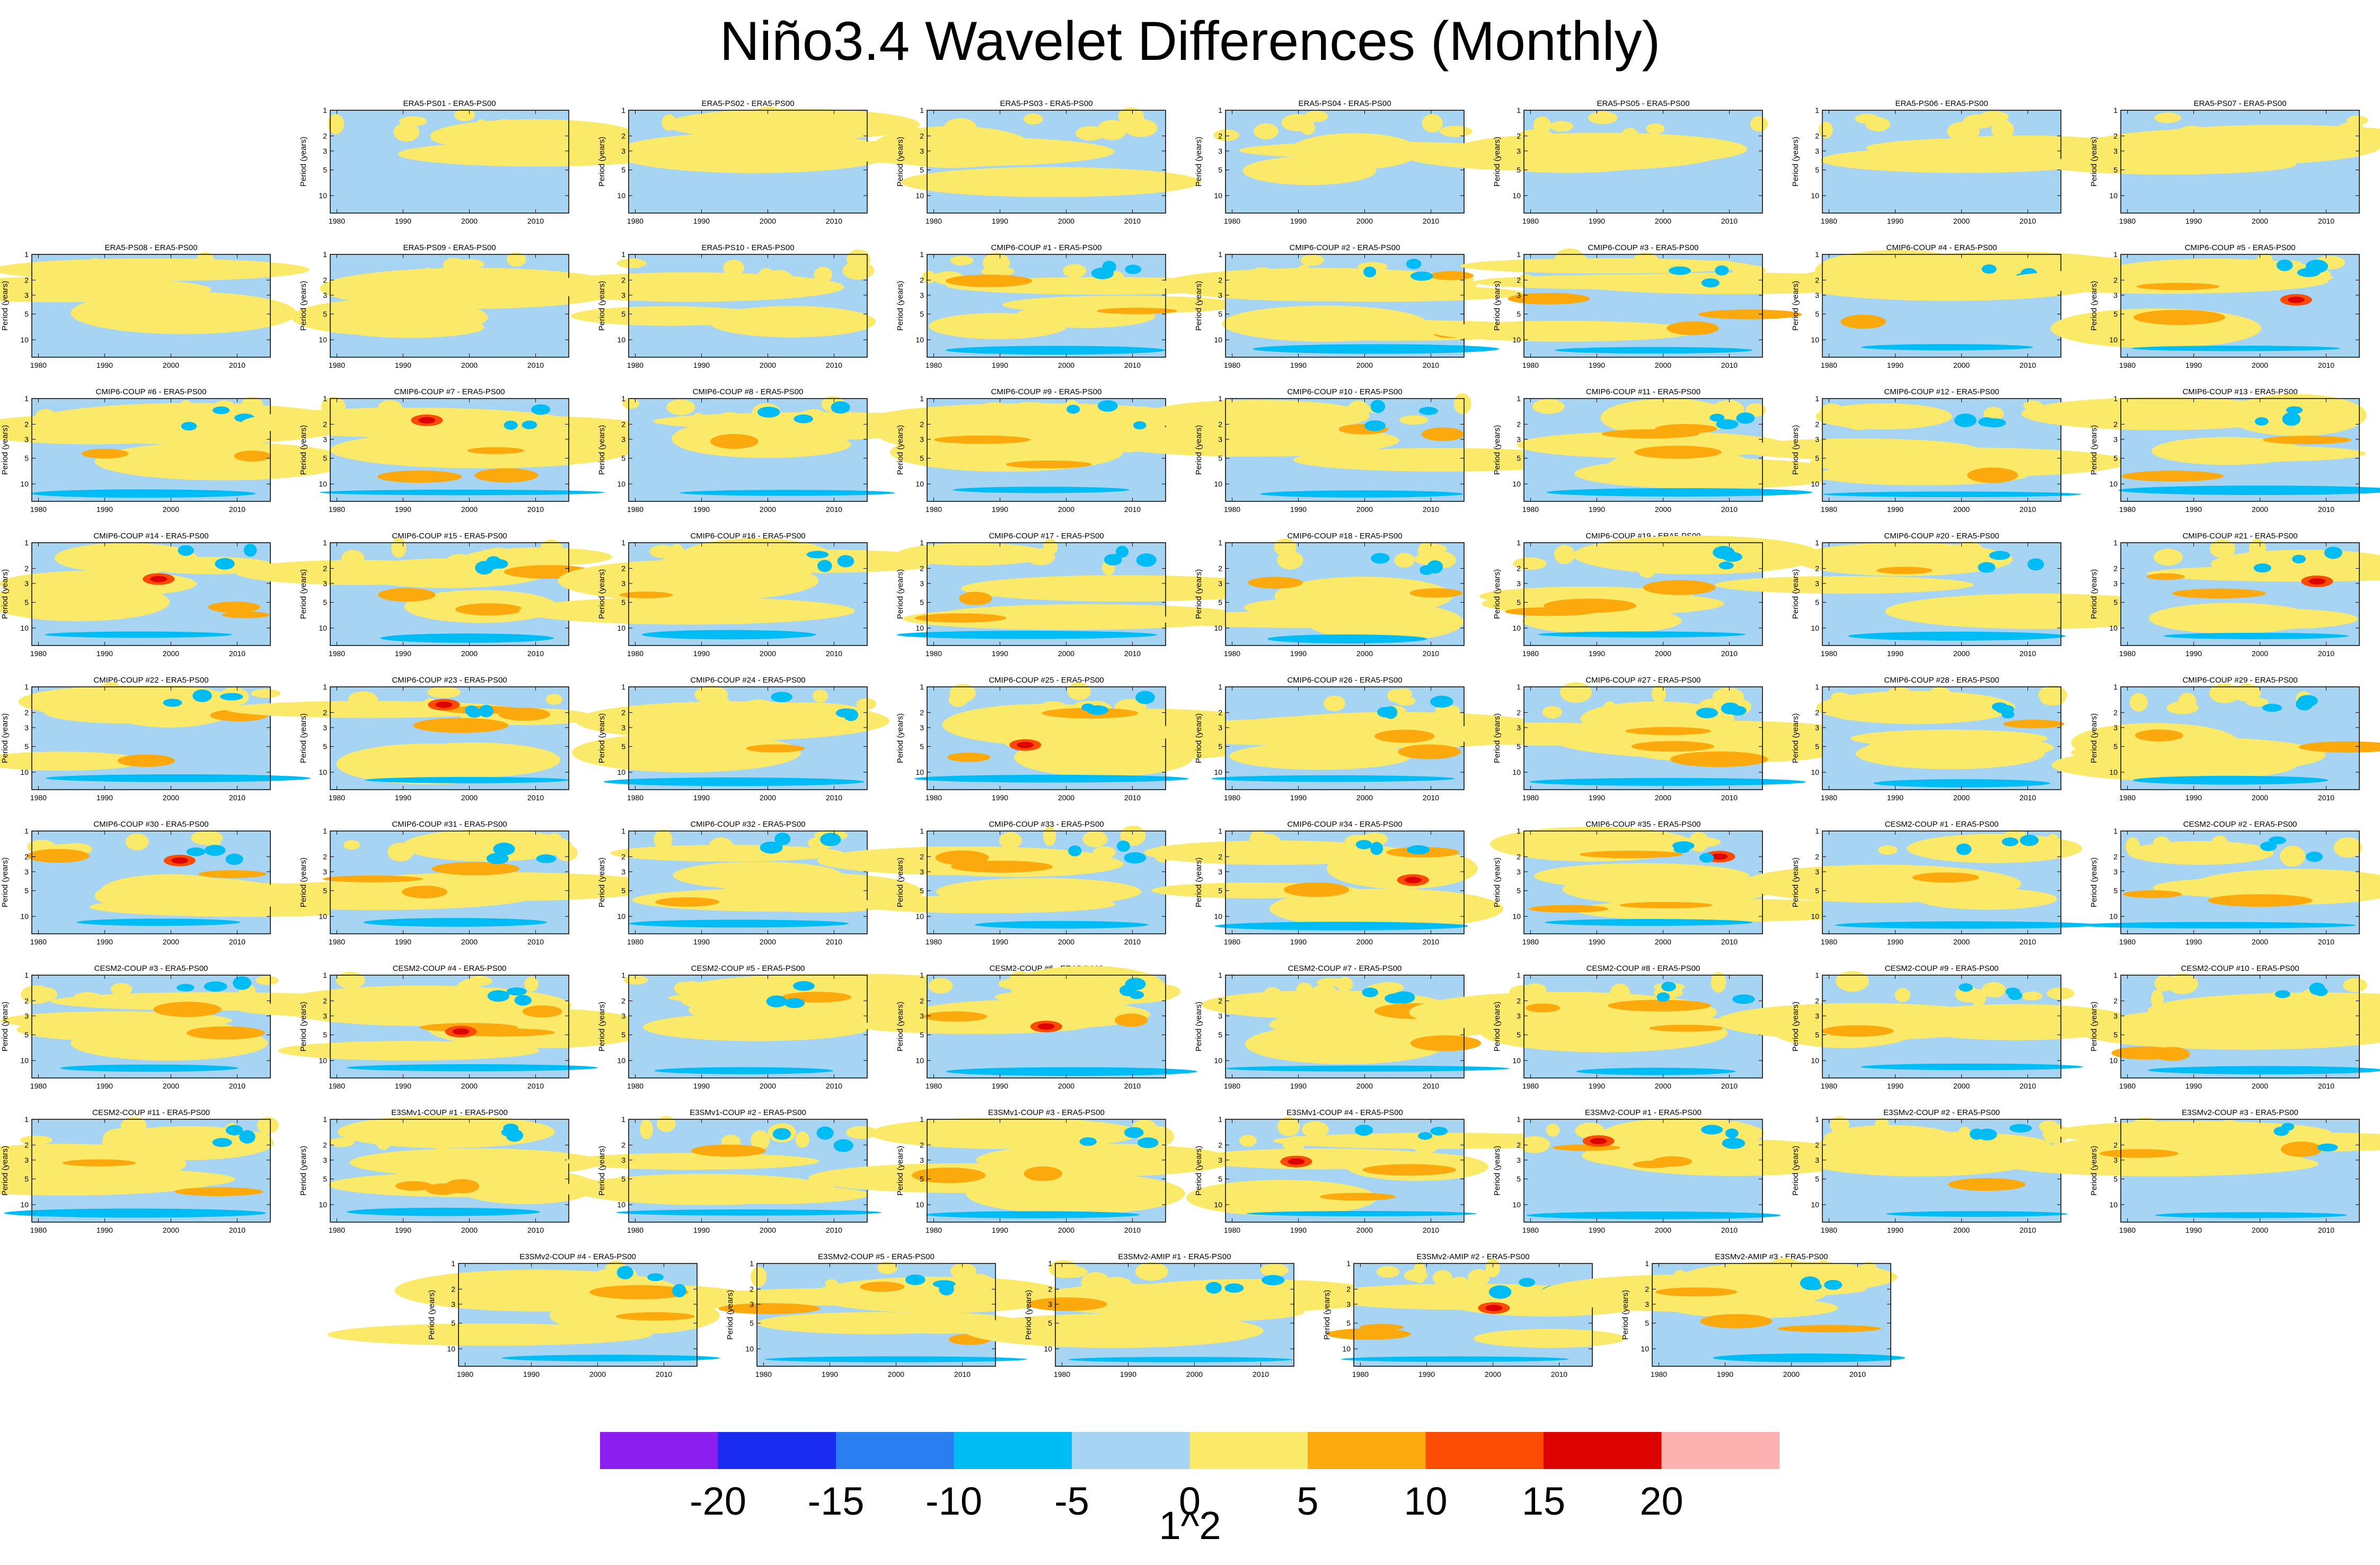 Image resolution: width=2380 pixels, height=1565 pixels. I want to click on colorbar-label: 5, so click(1307, 1501).